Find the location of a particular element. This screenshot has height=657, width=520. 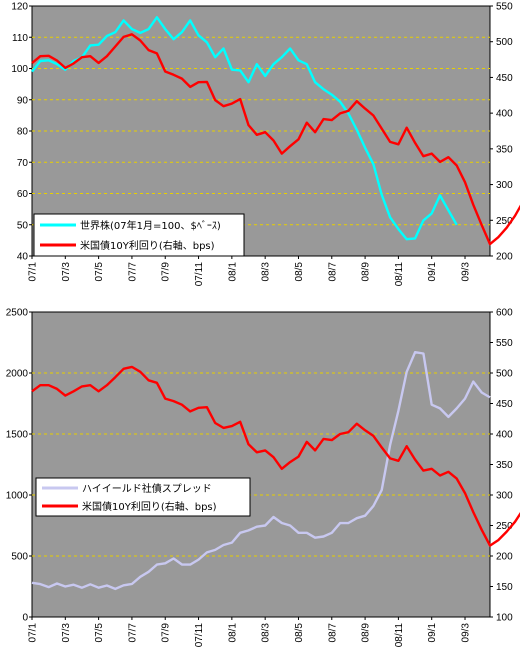

y-tick-label-left: 40 is located at coordinates (23, 257).